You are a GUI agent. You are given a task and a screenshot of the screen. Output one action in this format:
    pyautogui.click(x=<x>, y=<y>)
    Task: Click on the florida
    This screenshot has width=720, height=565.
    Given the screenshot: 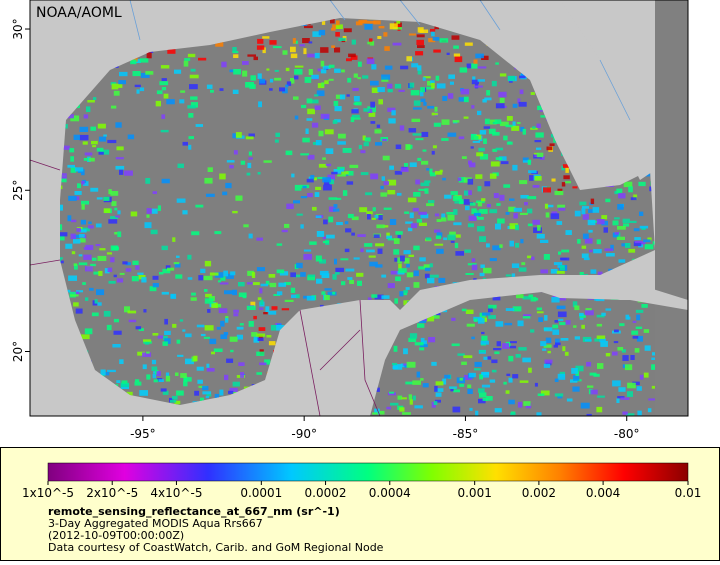 What is the action you would take?
    pyautogui.click(x=607, y=90)
    